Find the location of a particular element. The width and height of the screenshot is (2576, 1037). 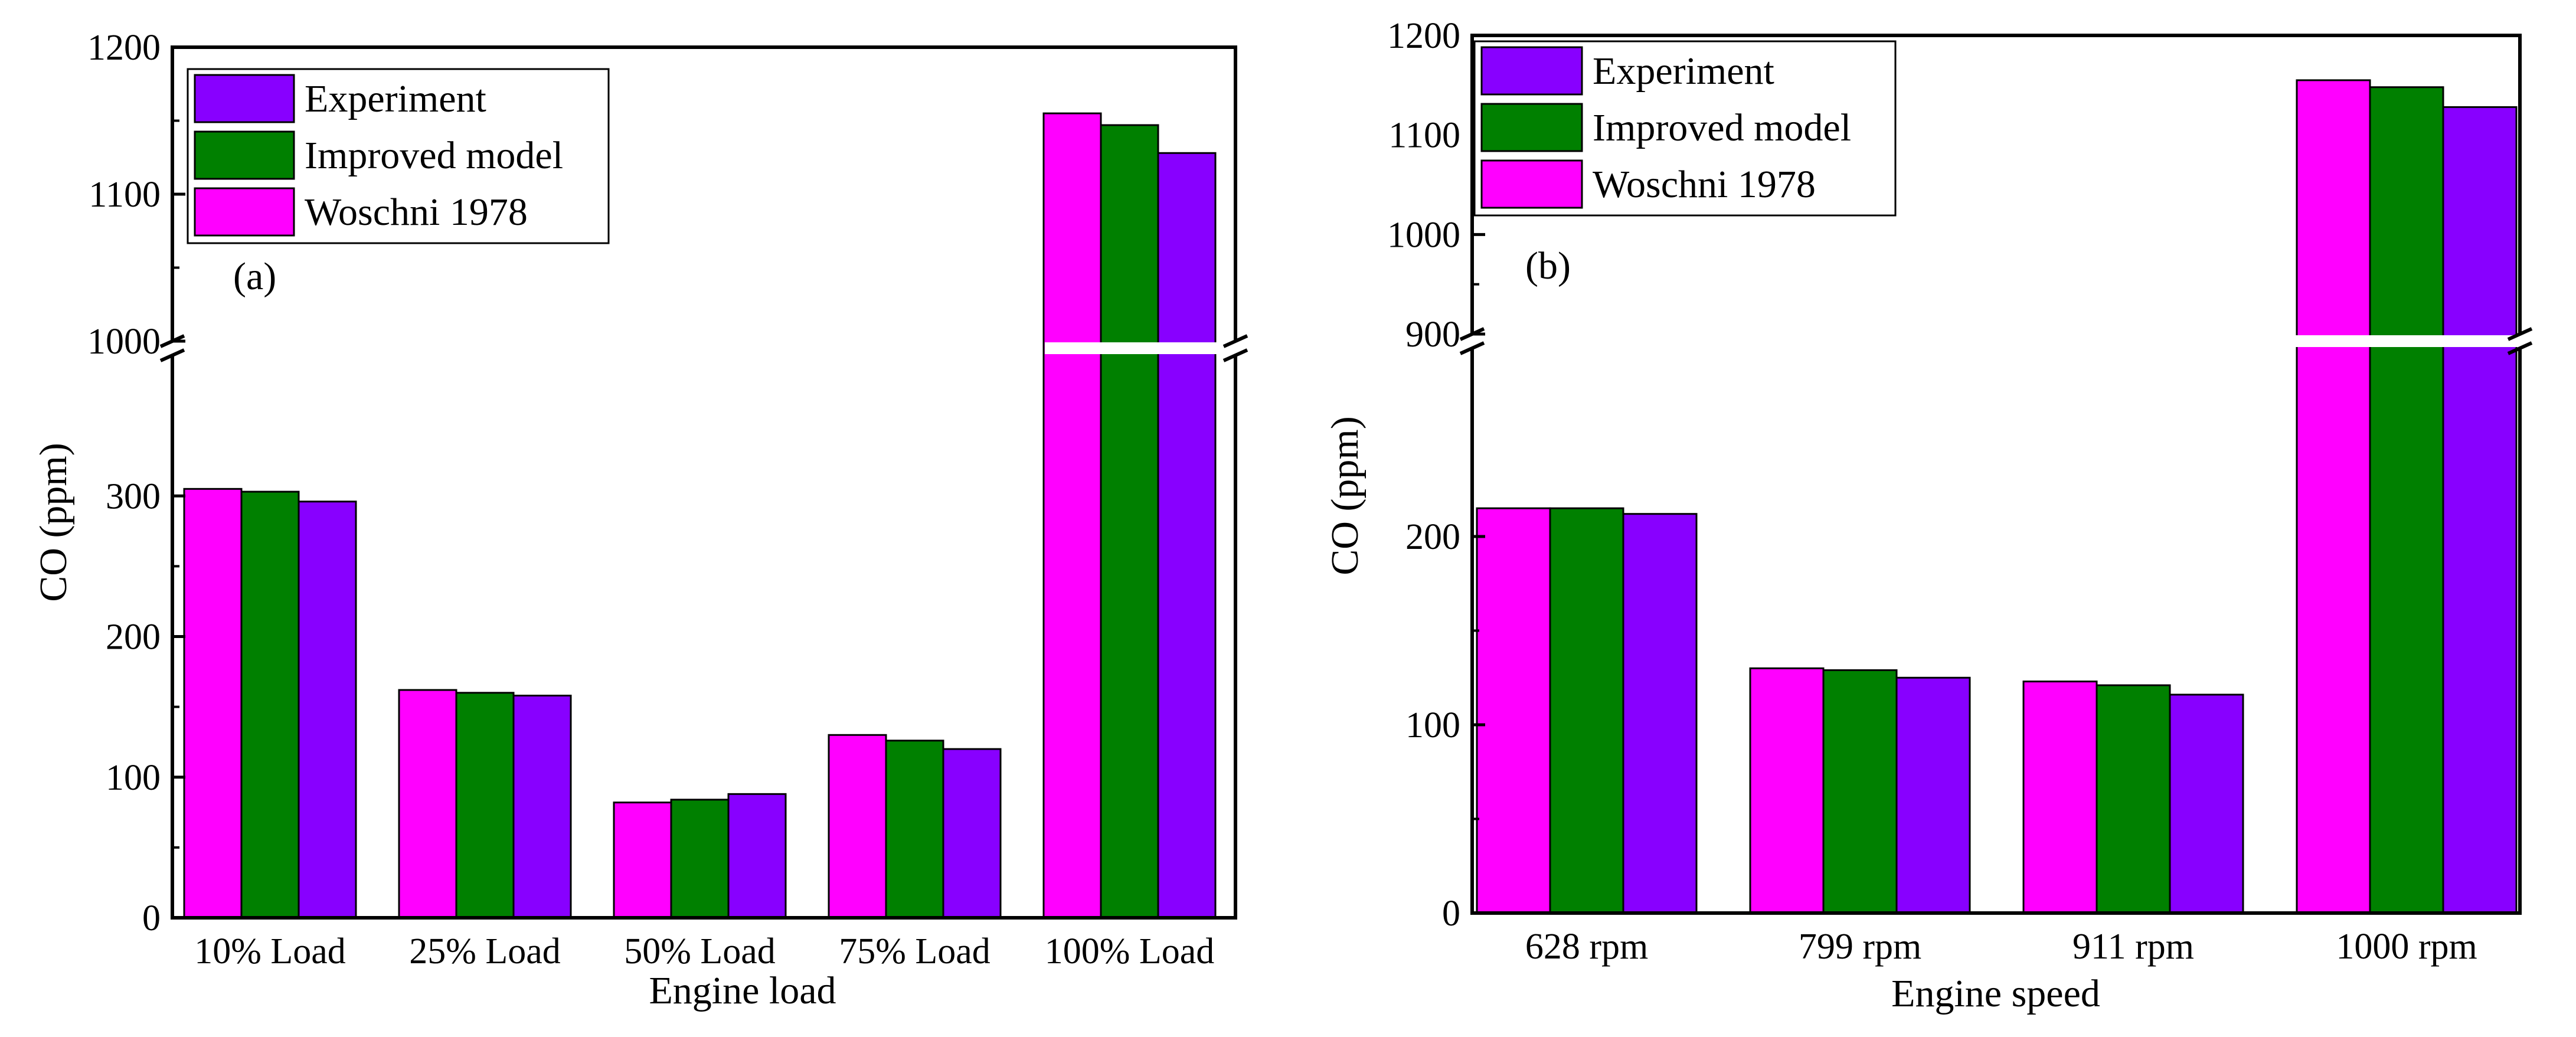

x-tick-label: 799 rpm is located at coordinates (1860, 947).